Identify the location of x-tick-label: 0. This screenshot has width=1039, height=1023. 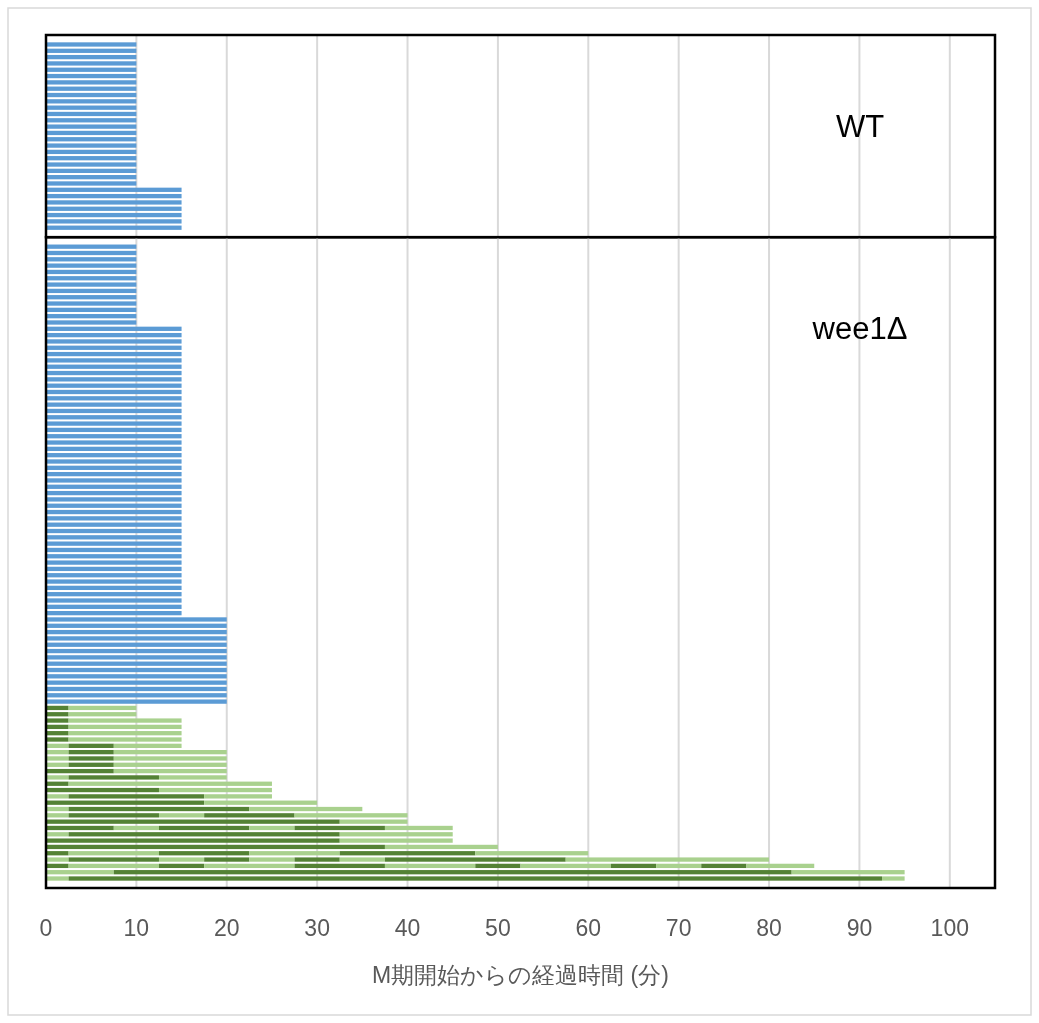
(46, 928).